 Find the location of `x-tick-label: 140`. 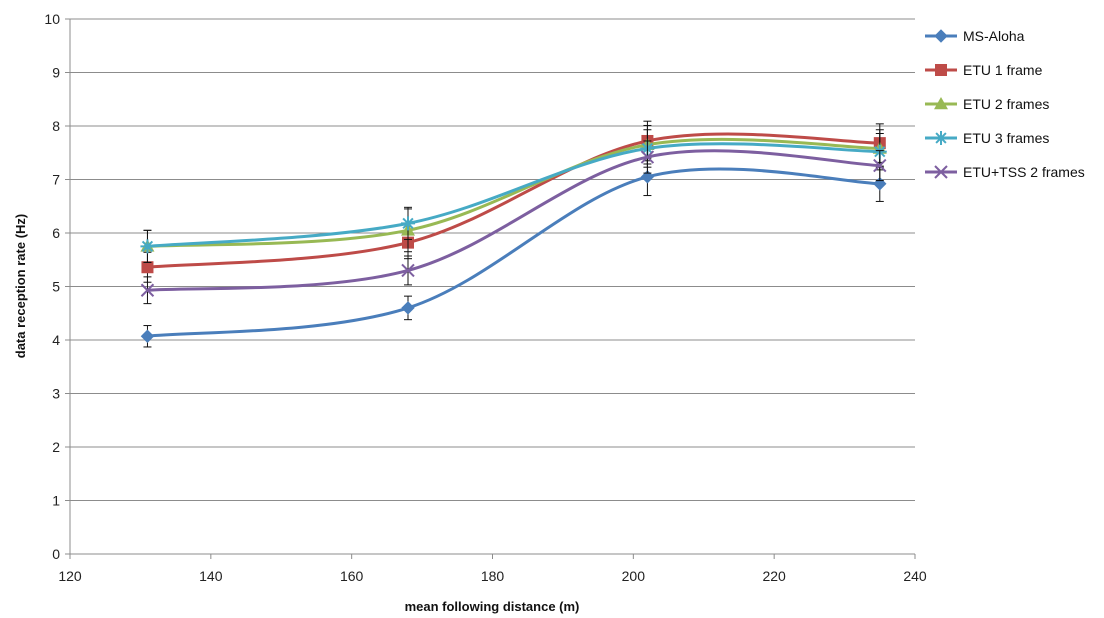

x-tick-label: 140 is located at coordinates (211, 576).